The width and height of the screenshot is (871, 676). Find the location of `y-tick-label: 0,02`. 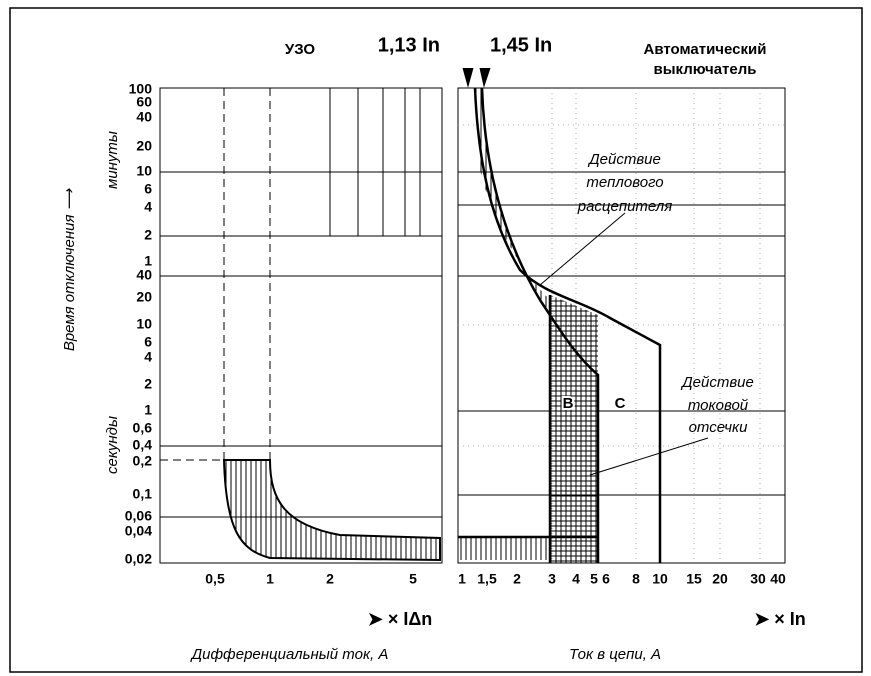

y-tick-label: 0,02 is located at coordinates (138, 559).